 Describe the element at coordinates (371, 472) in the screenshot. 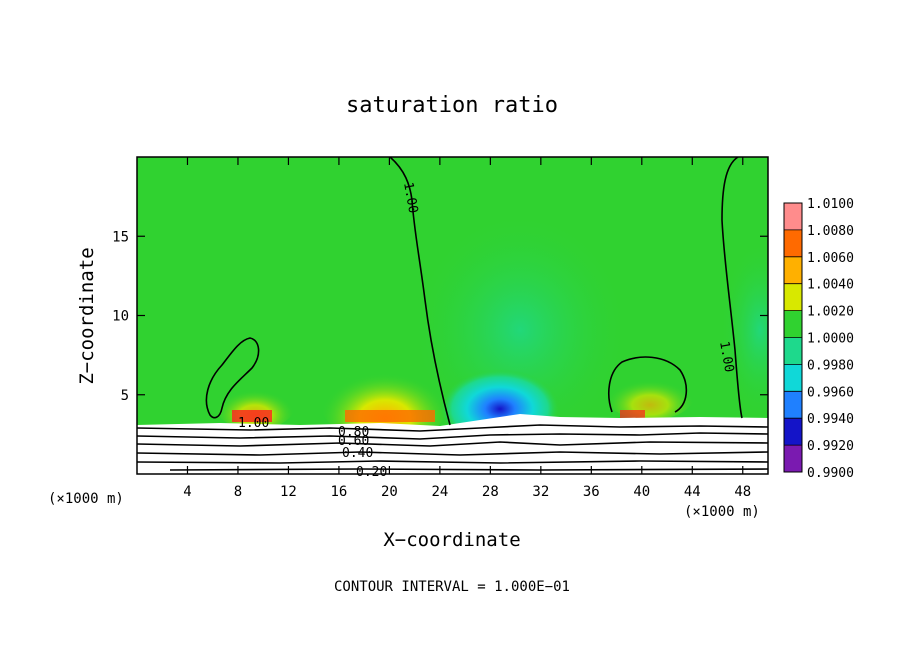

I see `contour-label: 0.20` at that location.